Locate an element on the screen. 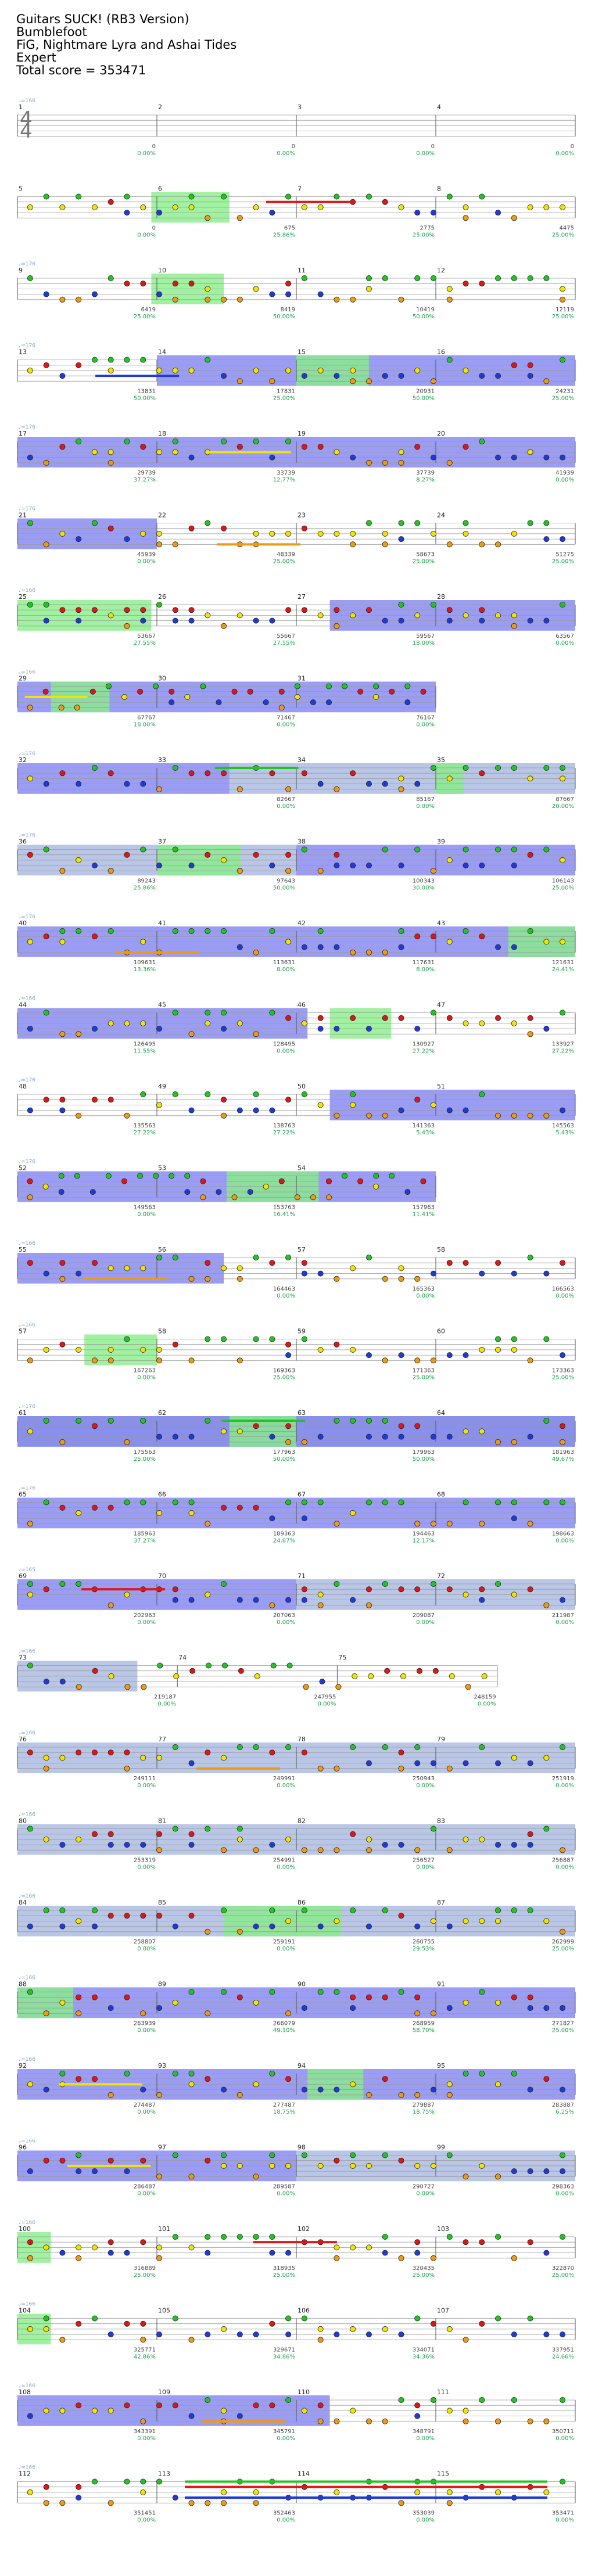  bar-score: 41939 is located at coordinates (564, 473).